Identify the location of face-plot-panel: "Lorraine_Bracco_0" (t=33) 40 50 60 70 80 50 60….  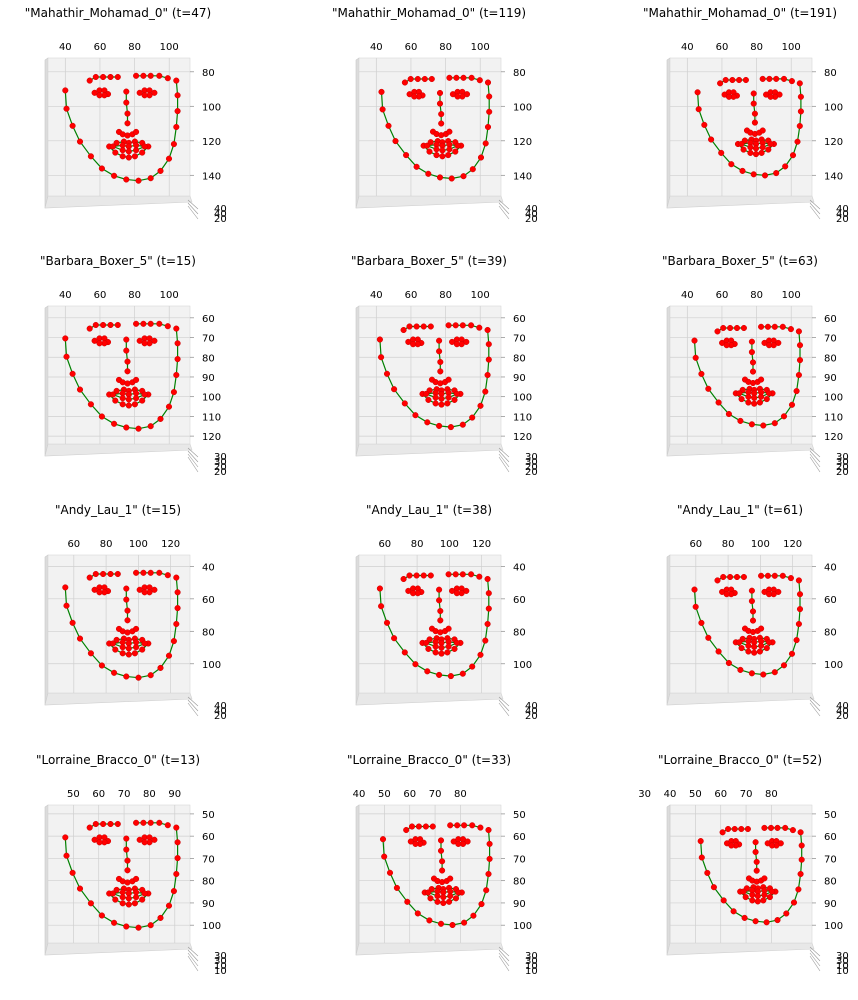
(461, 867).